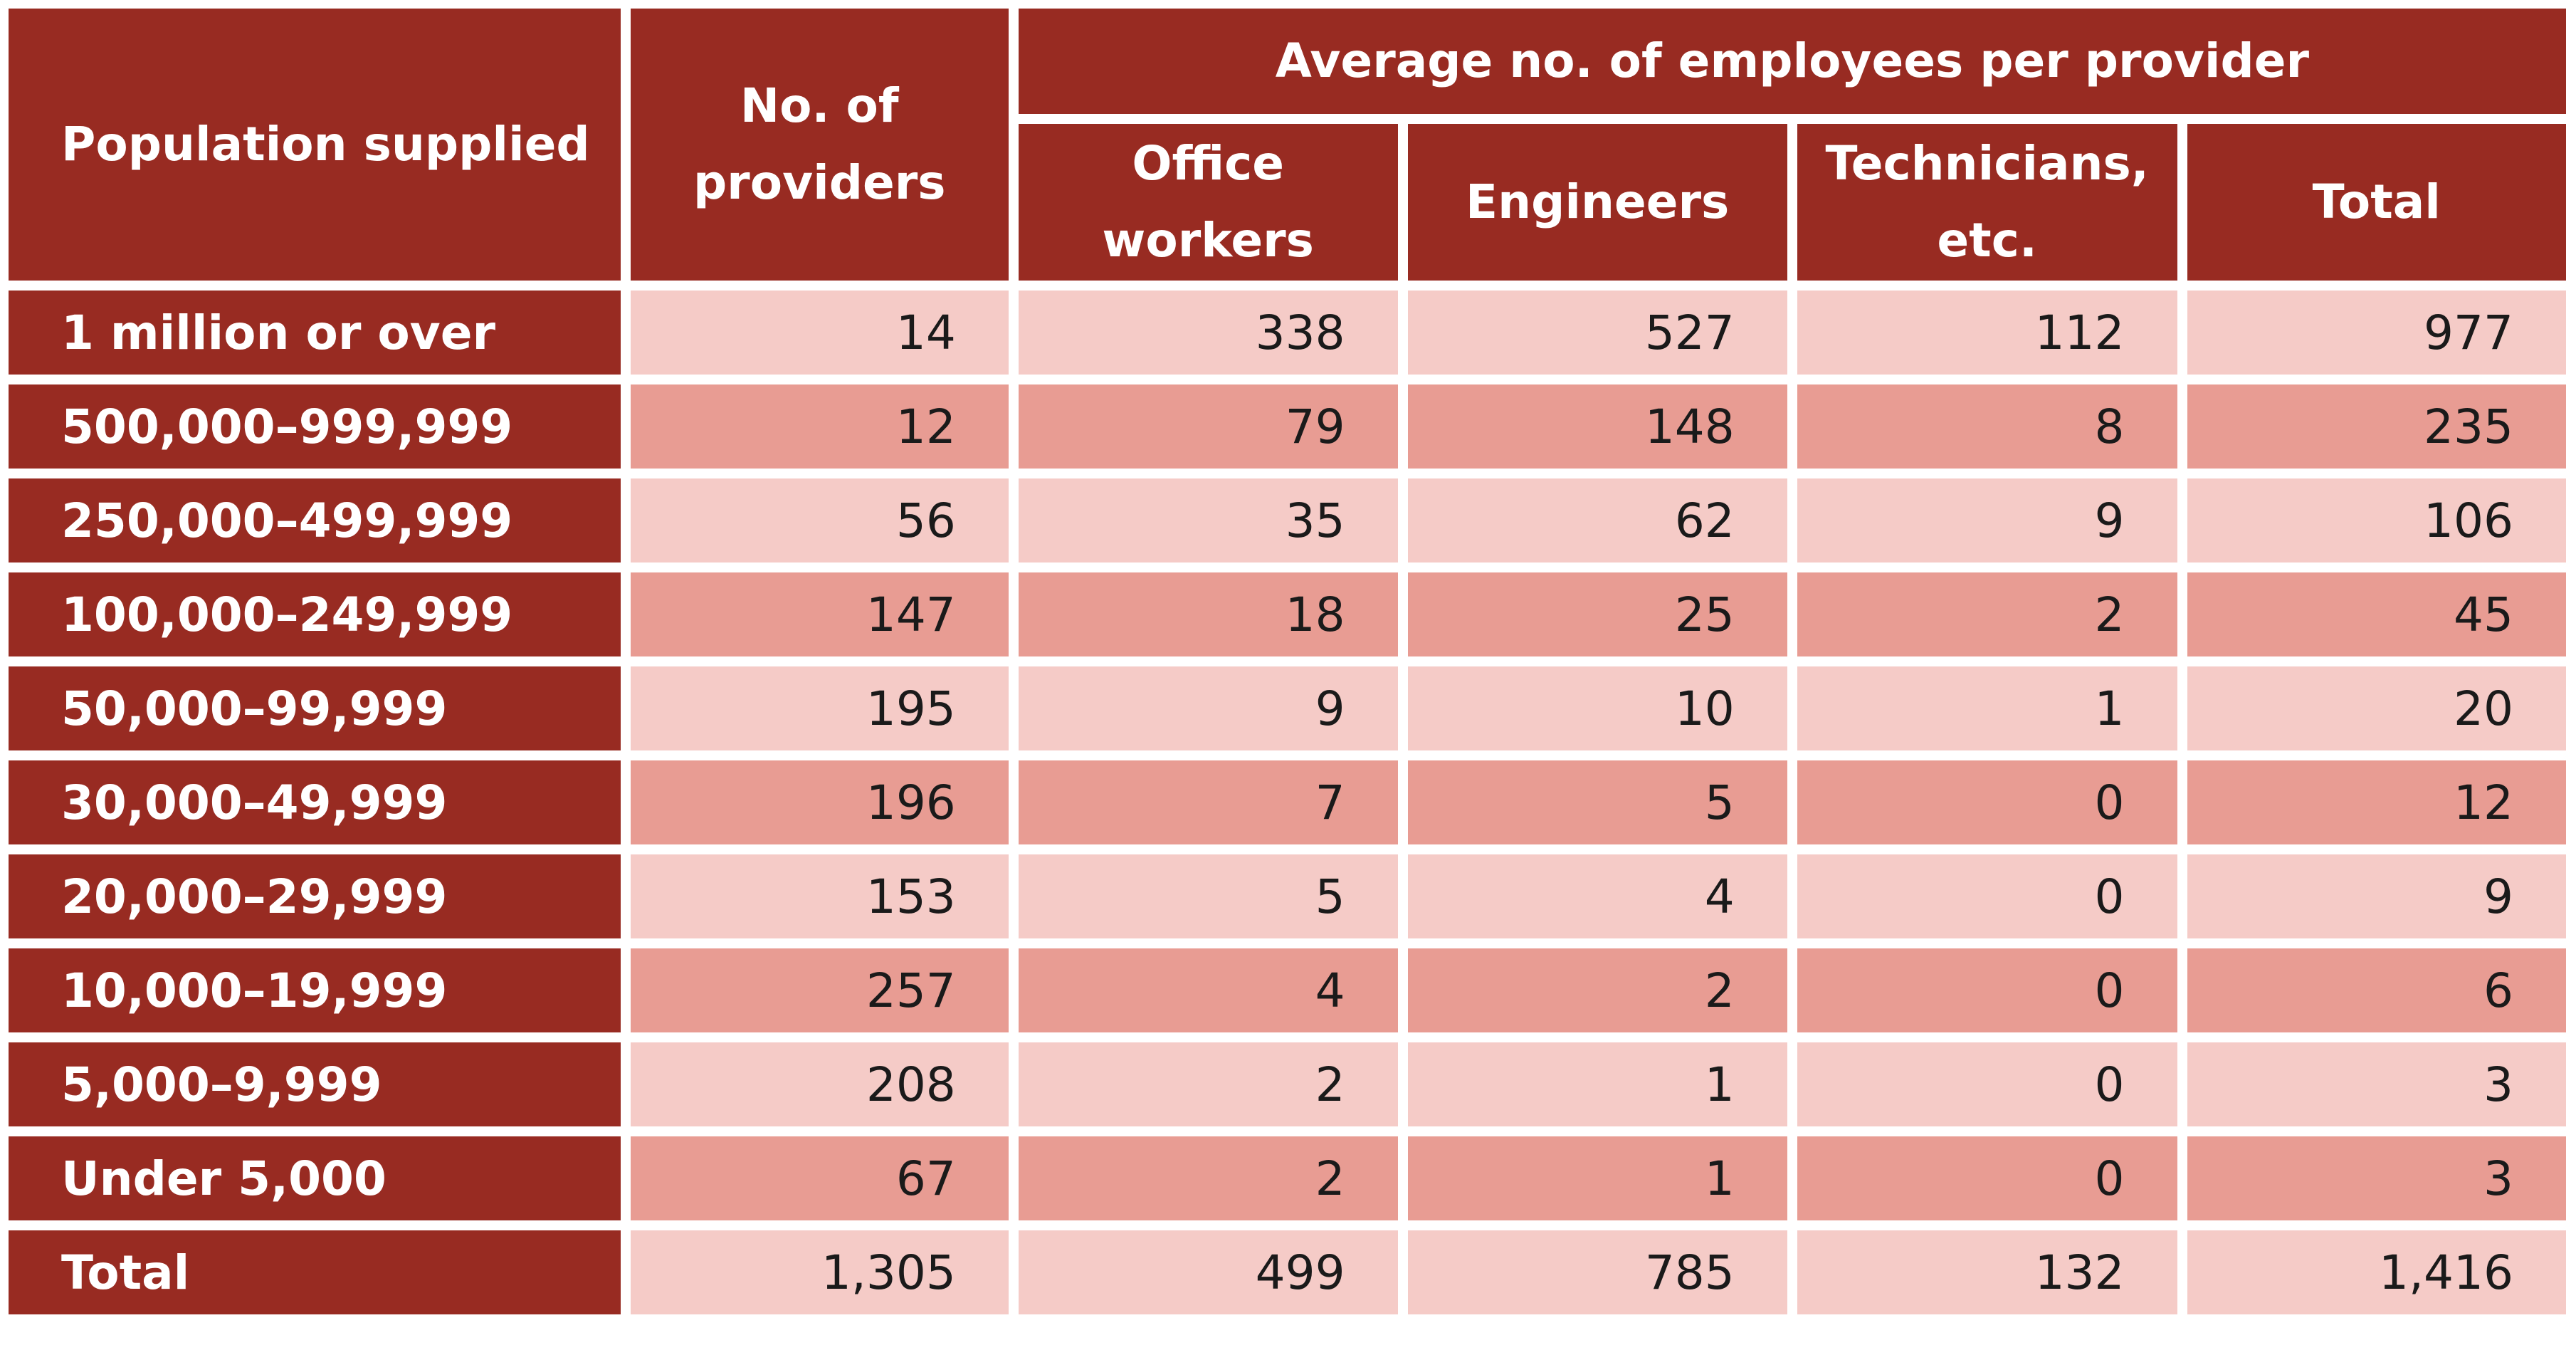 The height and width of the screenshot is (1350, 2576). Describe the element at coordinates (1208, 614) in the screenshot. I see `cell-office-workers: 18` at that location.